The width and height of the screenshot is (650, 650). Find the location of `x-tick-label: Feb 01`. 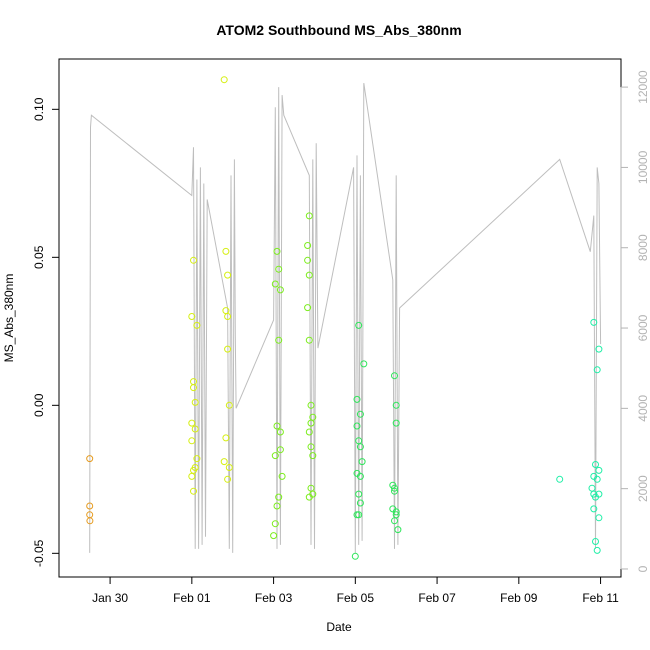

x-tick-label: Feb 01 is located at coordinates (192, 598).